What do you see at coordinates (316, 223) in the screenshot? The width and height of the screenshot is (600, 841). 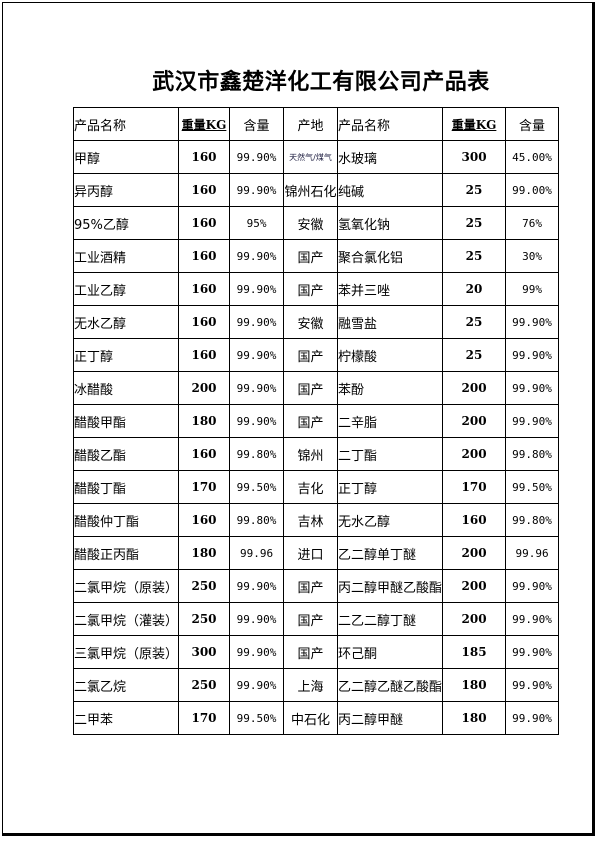 I see `table-row: 95%乙醇 160 95% 安徽 氢氧化钠 25 76%` at bounding box center [316, 223].